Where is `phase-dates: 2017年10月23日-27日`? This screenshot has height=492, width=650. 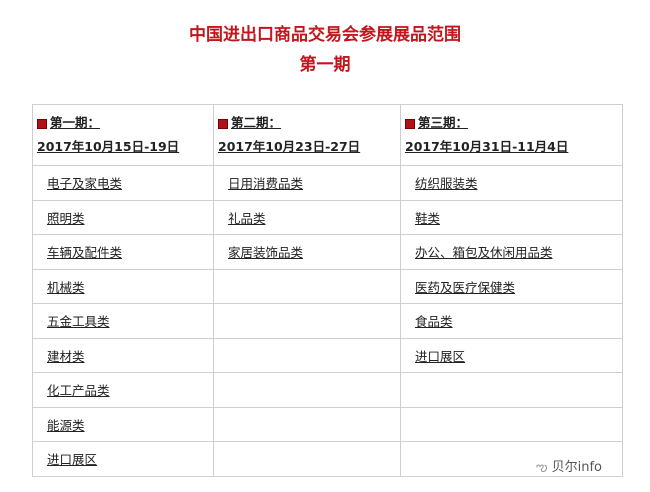
phase-dates: 2017年10月23日-27日 is located at coordinates (289, 146).